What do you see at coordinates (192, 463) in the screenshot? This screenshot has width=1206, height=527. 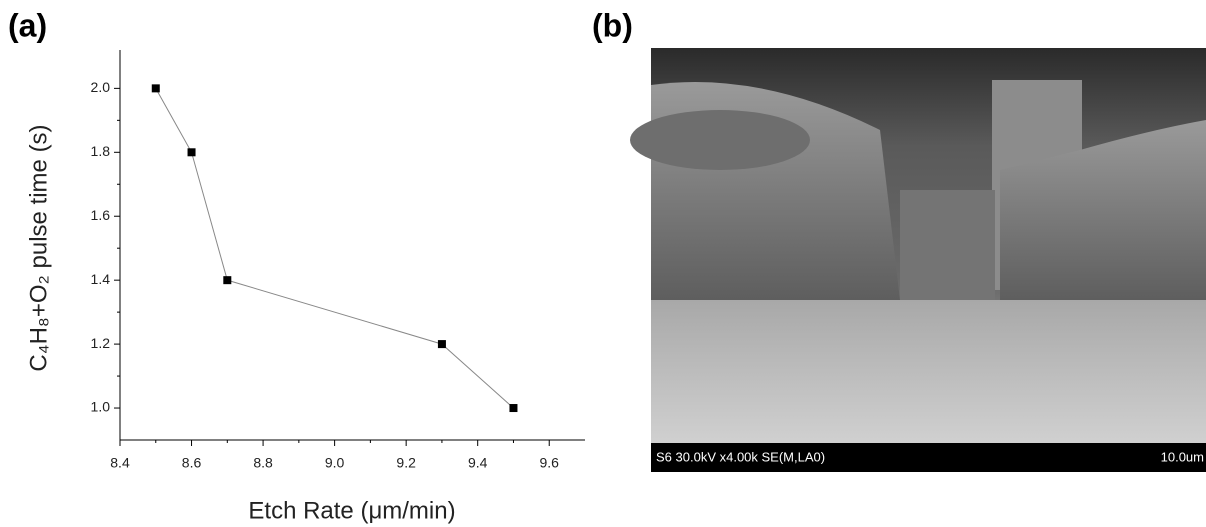 I see `x-tick-label: 8.6` at bounding box center [192, 463].